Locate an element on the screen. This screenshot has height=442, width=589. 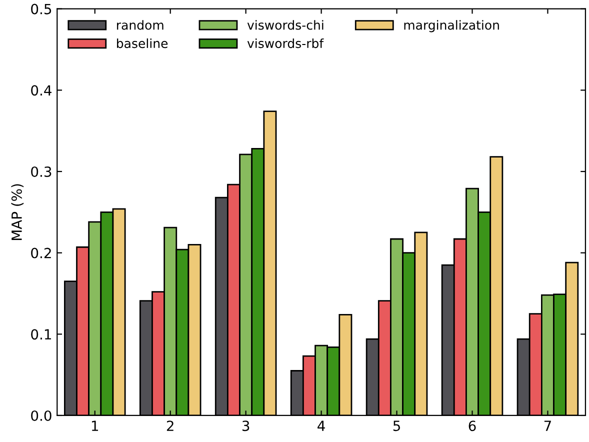
legend-label: random is located at coordinates (140, 25).